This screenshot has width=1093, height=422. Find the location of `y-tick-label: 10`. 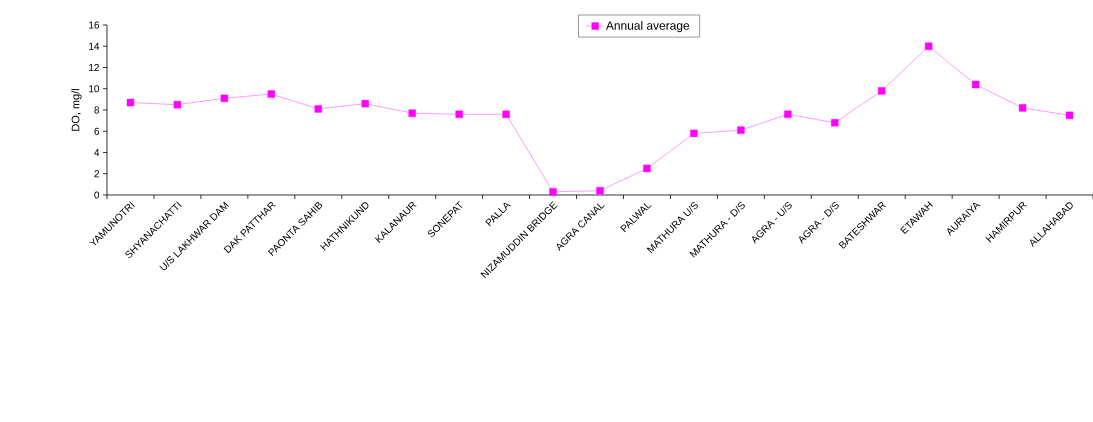

y-tick-label: 10 is located at coordinates (94, 89).